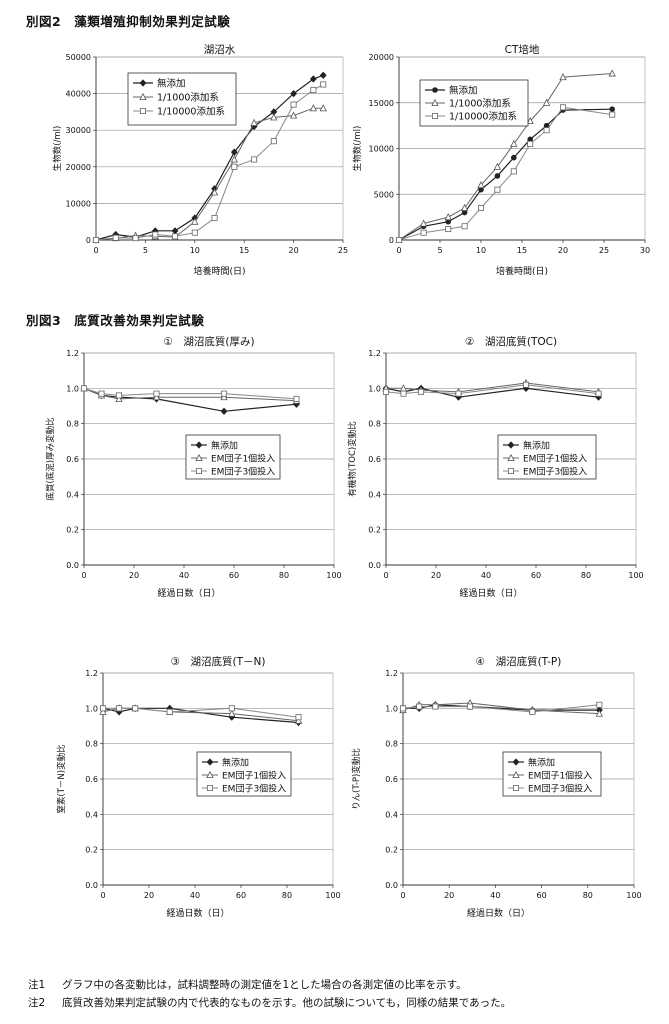 The height and width of the screenshot is (1024, 669). Describe the element at coordinates (343, 250) in the screenshot. I see `x-tick-label: 25` at that location.